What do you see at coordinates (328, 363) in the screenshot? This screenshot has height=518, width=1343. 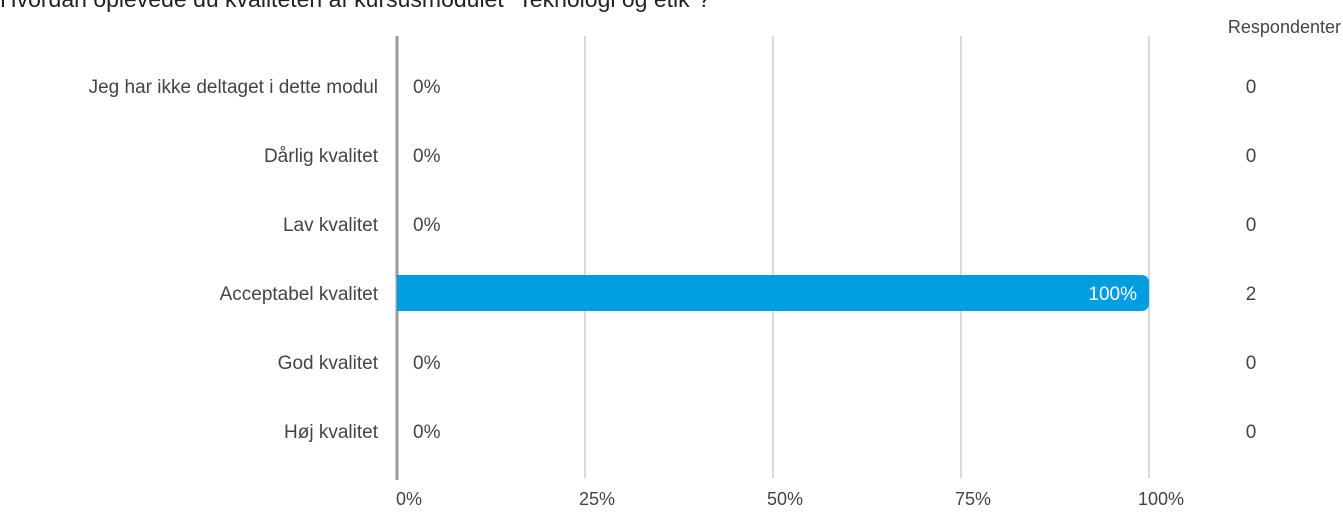 I see `category-label: God kvalitet` at bounding box center [328, 363].